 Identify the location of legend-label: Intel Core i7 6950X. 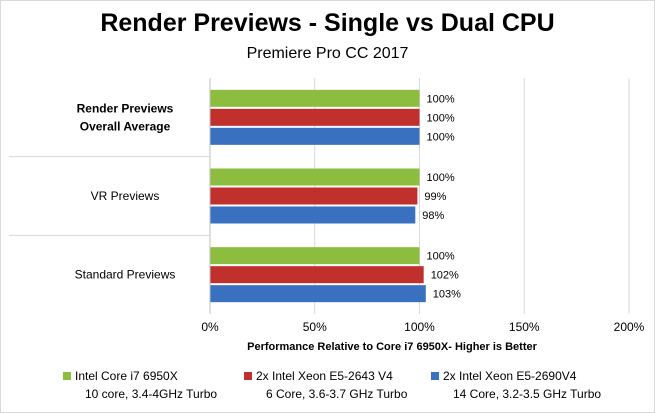
(126, 376).